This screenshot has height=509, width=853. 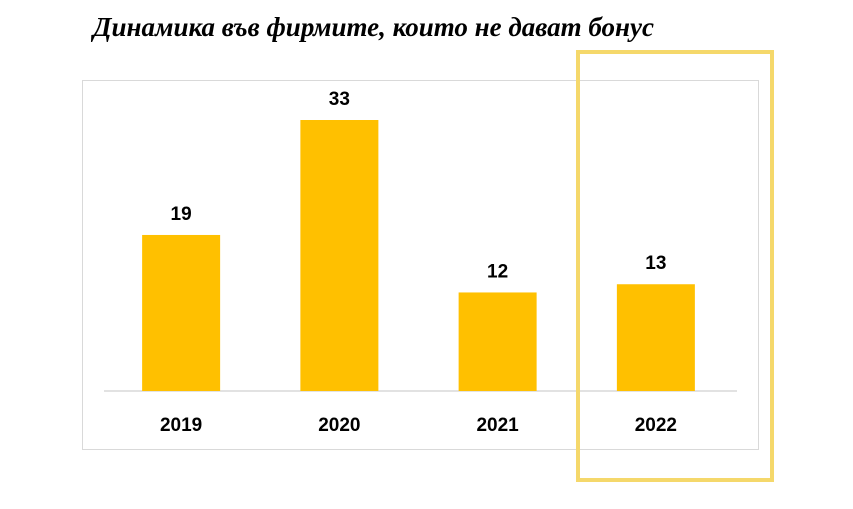 What do you see at coordinates (339, 425) in the screenshot?
I see `x-tick-label-2020: 2020` at bounding box center [339, 425].